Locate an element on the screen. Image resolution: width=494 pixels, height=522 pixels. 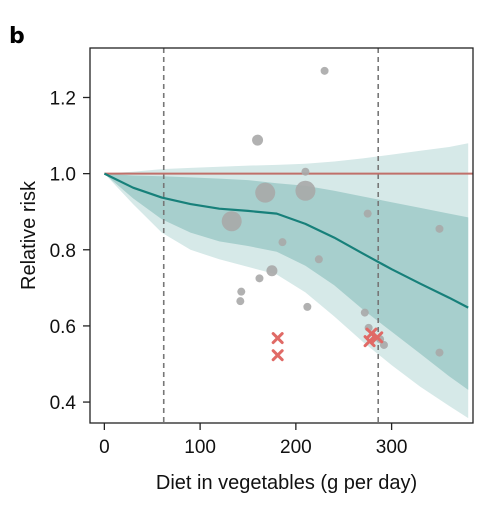
x-axis: 0 100 200 300 is located at coordinates (253, 440).